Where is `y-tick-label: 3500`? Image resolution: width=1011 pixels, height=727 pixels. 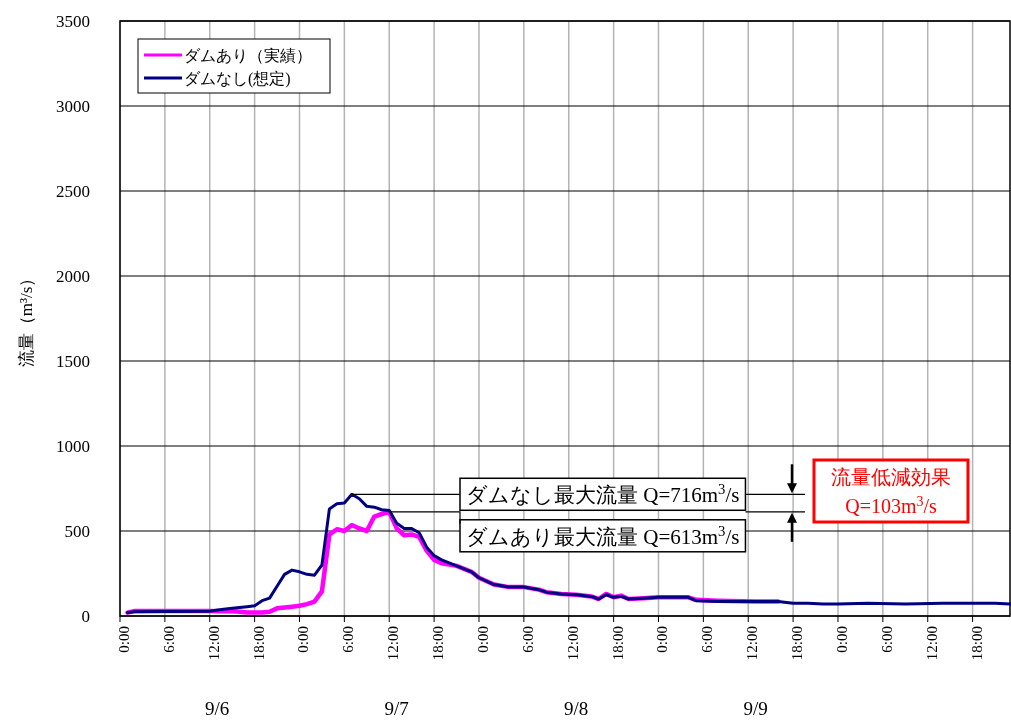
y-tick-label: 3500 is located at coordinates (73, 21).